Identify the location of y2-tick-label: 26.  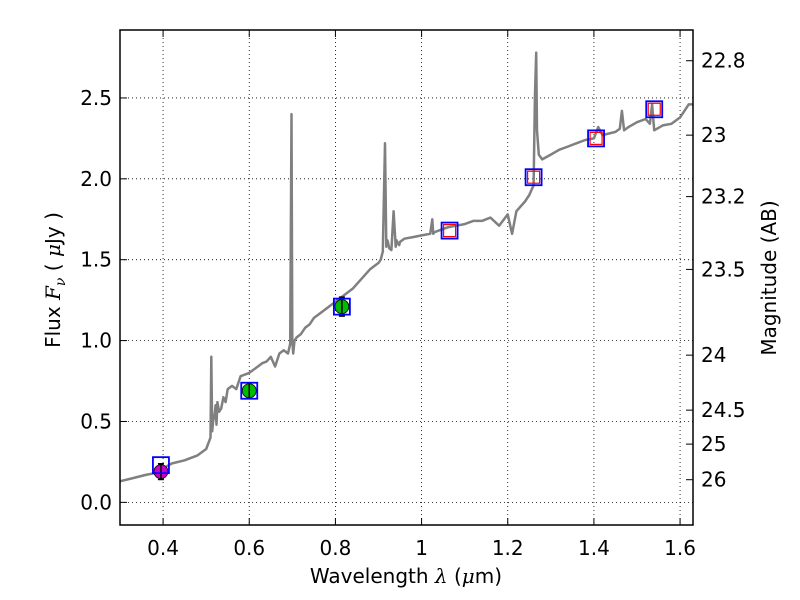
(713, 480).